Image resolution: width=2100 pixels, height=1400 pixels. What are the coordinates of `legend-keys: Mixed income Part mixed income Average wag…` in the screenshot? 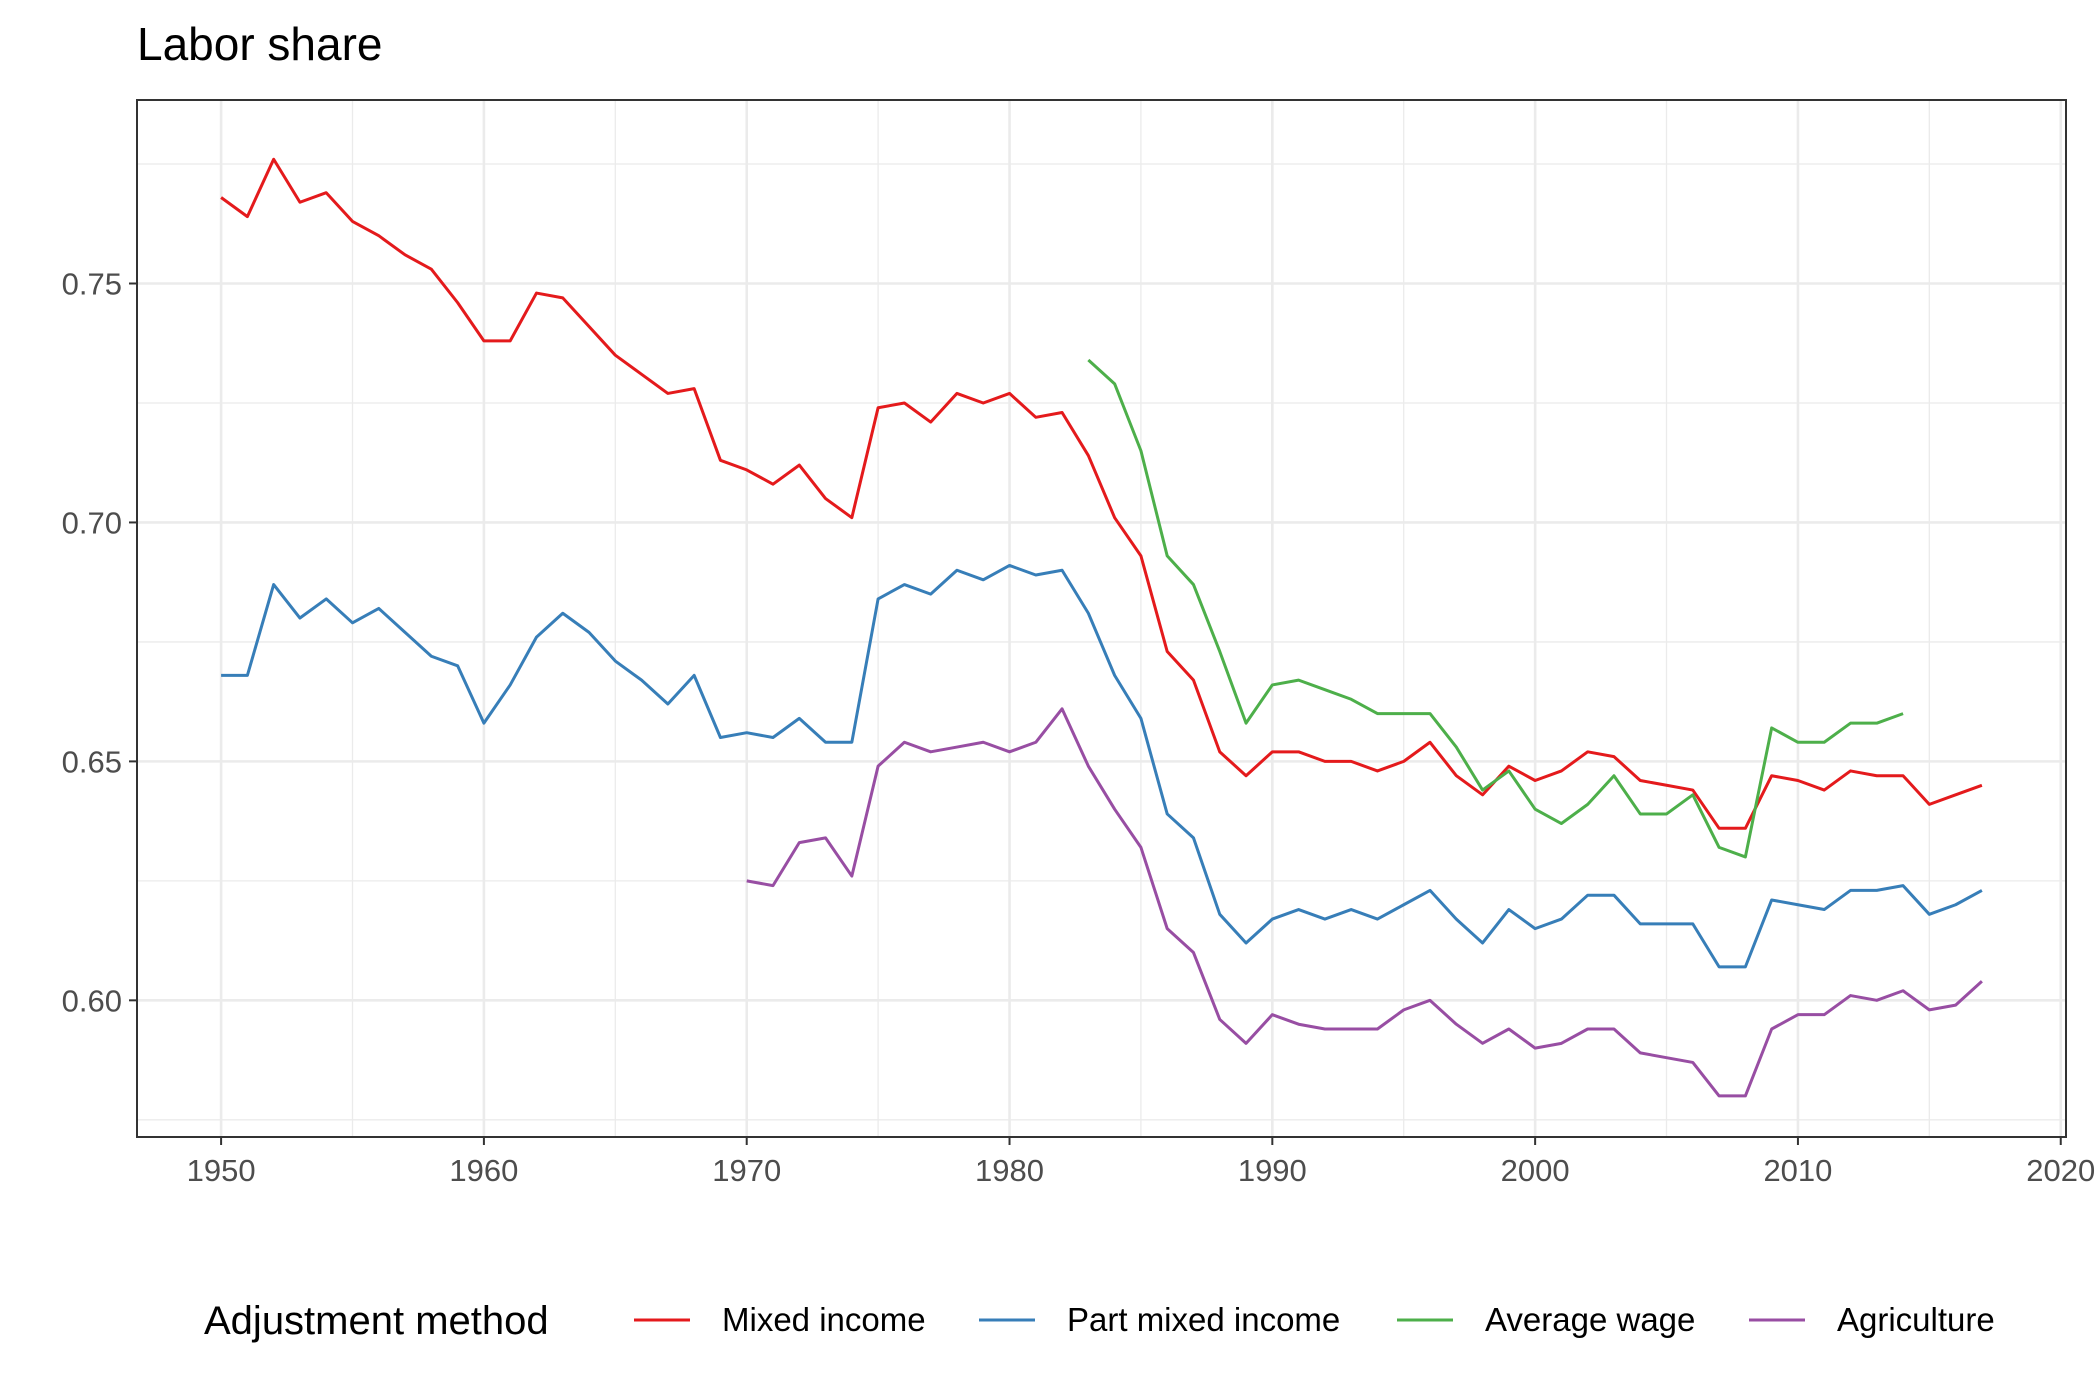 It's located at (1314, 1319).